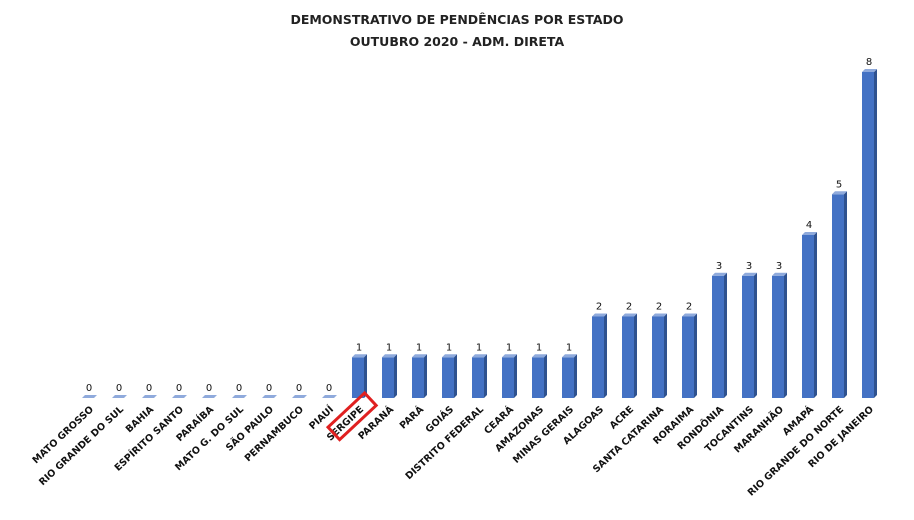 This screenshot has height=520, width=914. I want to click on data-label: 5, so click(839, 184).